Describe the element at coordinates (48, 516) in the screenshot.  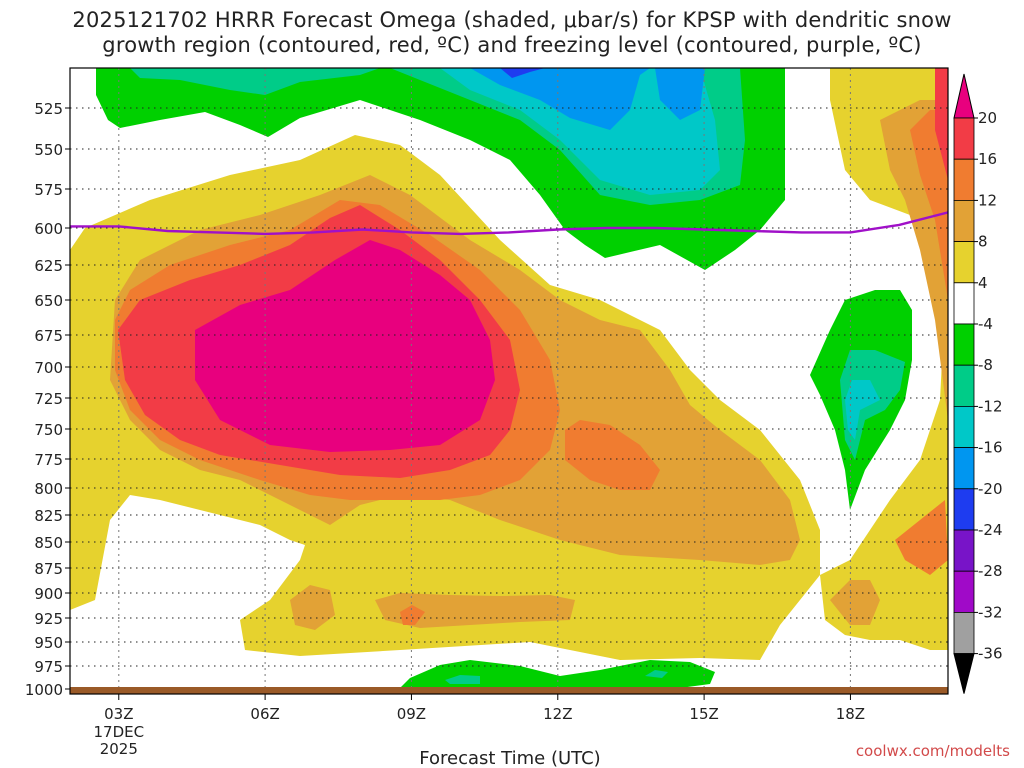
I see `y-tick-label: 825` at that location.